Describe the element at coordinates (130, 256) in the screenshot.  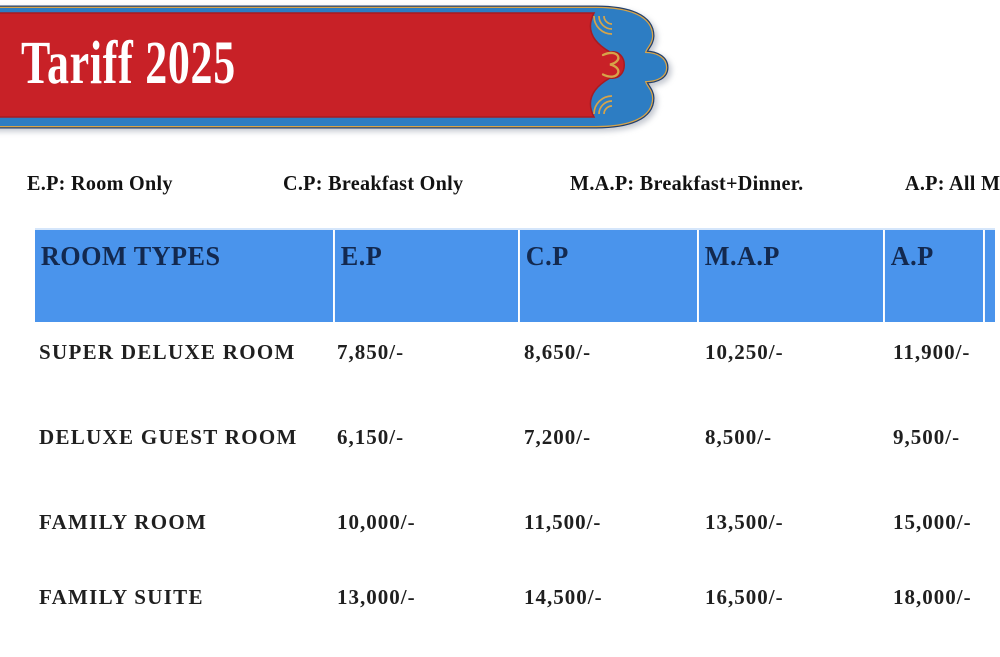
I see `column-header-room-types: ROOM TYPES` at that location.